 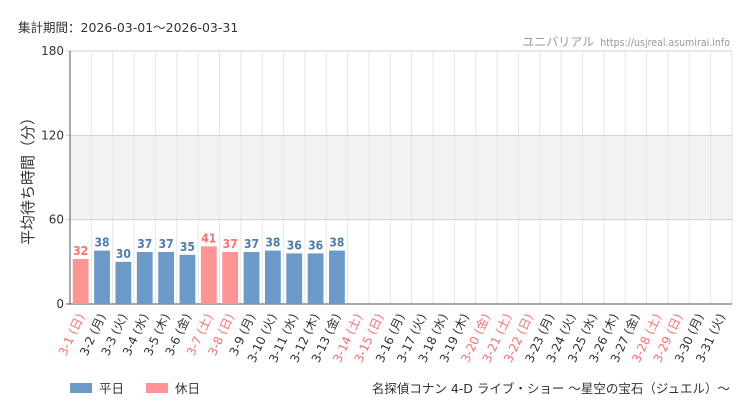 I want to click on chart-legend: 平日 休日, so click(x=146, y=387).